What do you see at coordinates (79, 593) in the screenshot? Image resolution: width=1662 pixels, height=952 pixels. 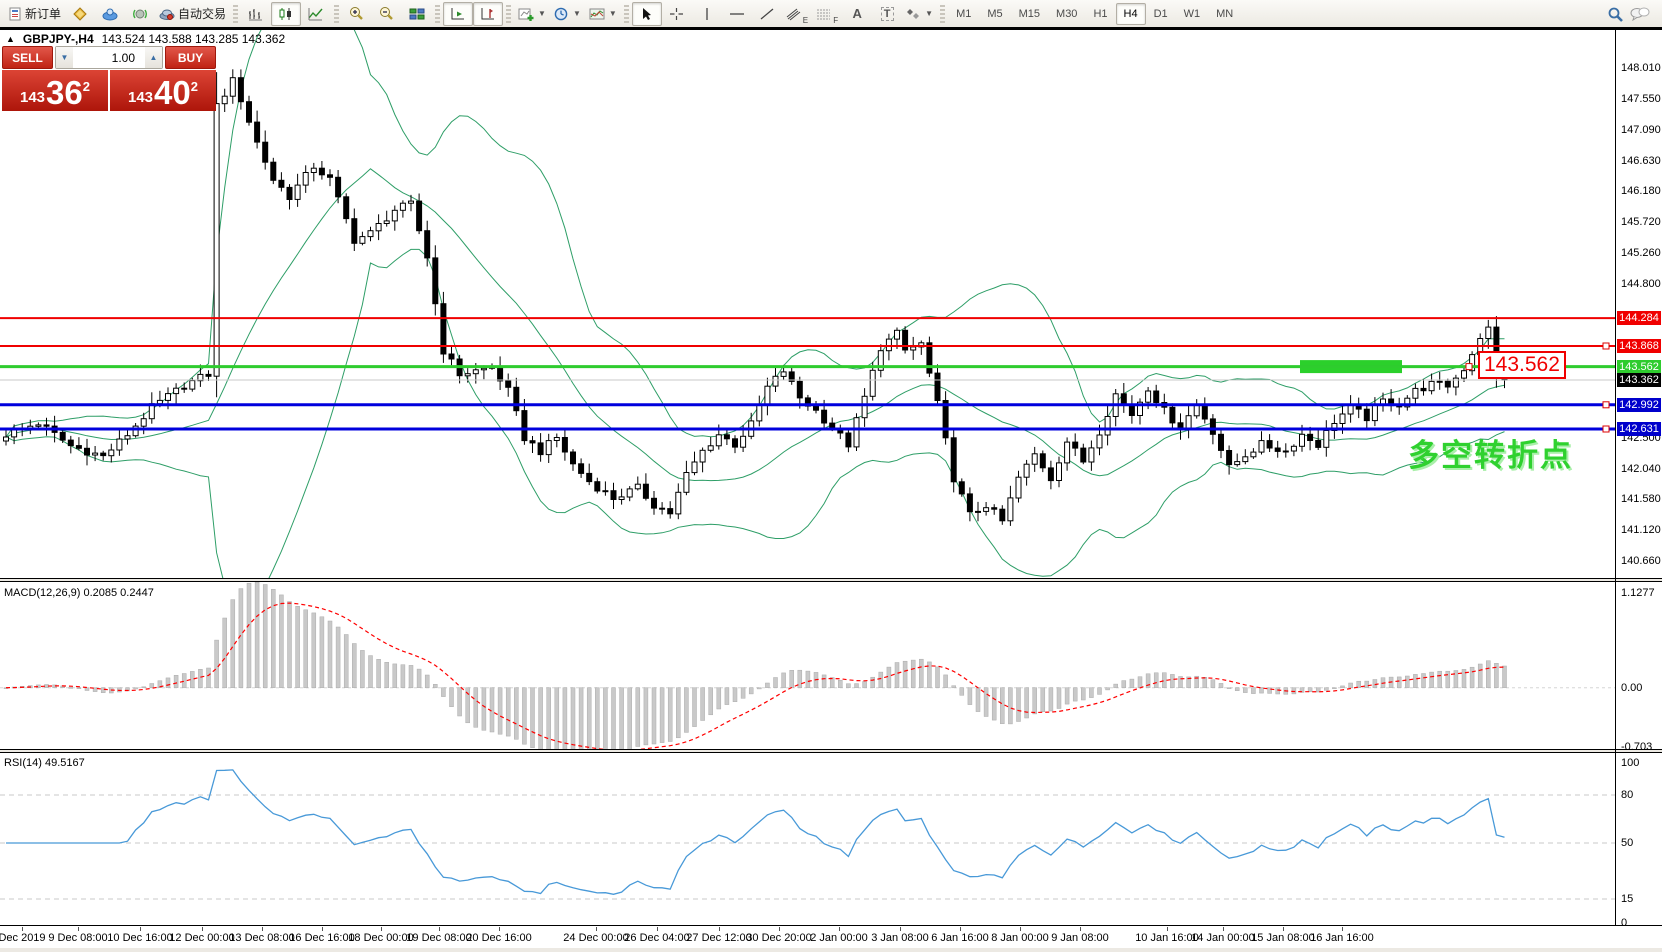 I see `macd-label: MACD(12,26,9) 0.2085 0.2447` at bounding box center [79, 593].